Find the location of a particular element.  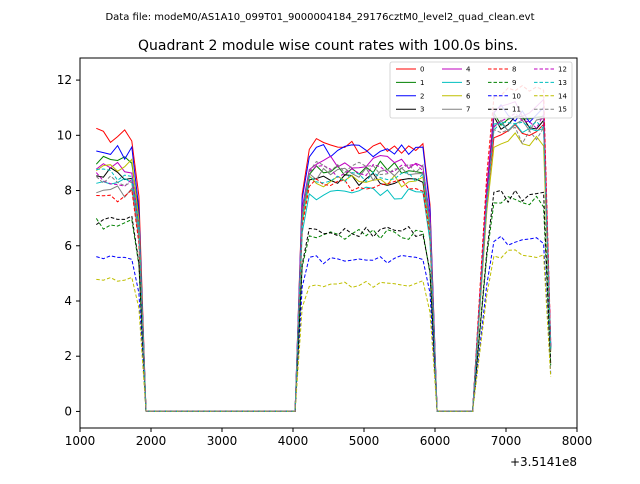

y-tick-label: 10 is located at coordinates (64, 135).